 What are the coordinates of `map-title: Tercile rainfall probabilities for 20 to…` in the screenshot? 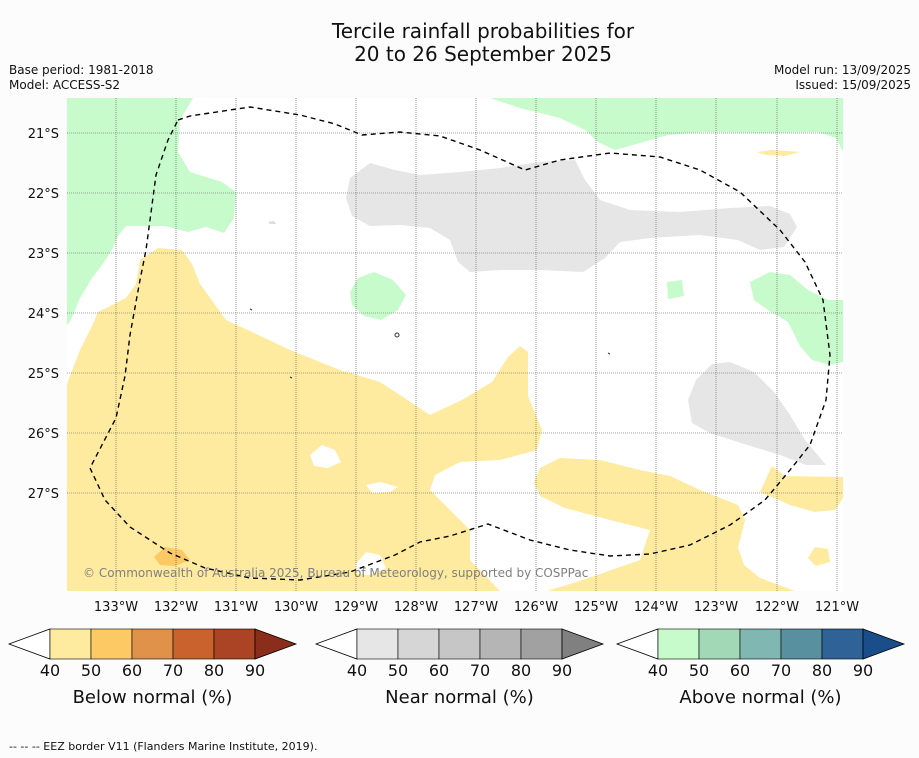 It's located at (459, 43).